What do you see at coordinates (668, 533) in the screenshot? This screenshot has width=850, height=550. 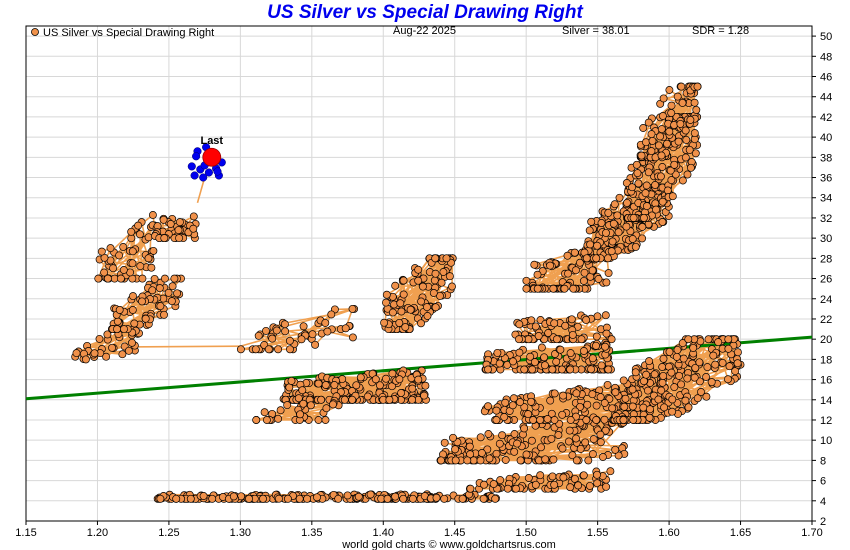 I see `x-tick-label: 1.60` at bounding box center [668, 533].